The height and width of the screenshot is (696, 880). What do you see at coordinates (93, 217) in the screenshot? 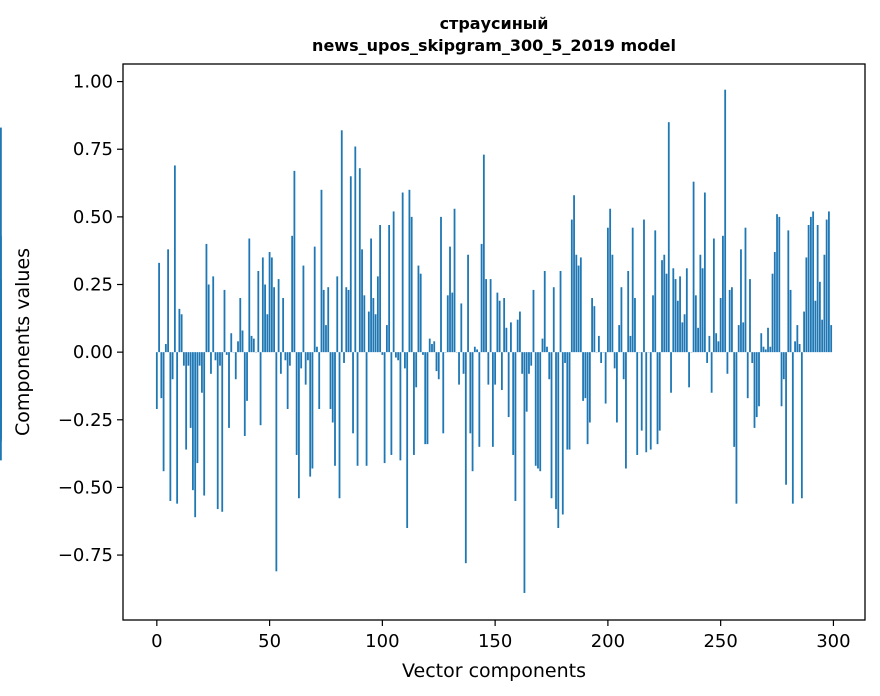
I see `y-tick-label: 0.50` at bounding box center [93, 217].